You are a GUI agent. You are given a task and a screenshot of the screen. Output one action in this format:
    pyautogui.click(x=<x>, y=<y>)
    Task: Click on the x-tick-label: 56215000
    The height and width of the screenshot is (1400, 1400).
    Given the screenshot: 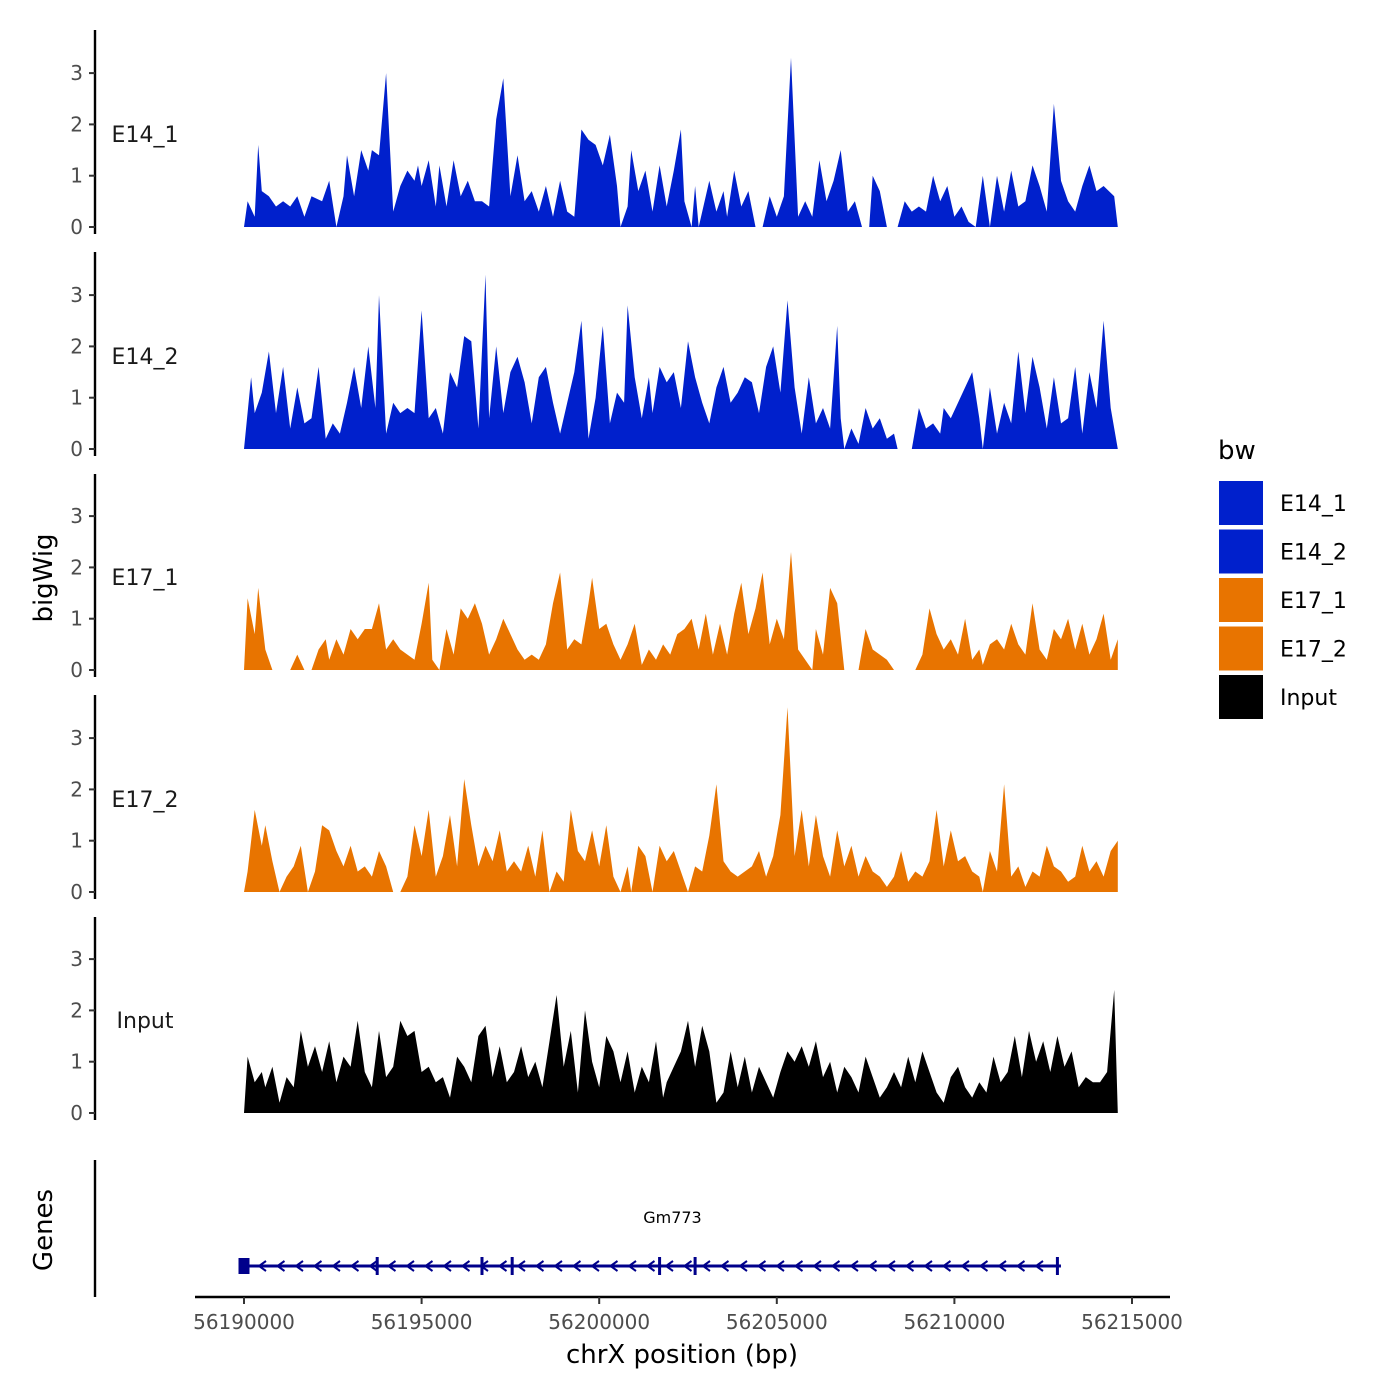 What is the action you would take?
    pyautogui.click(x=1132, y=1322)
    